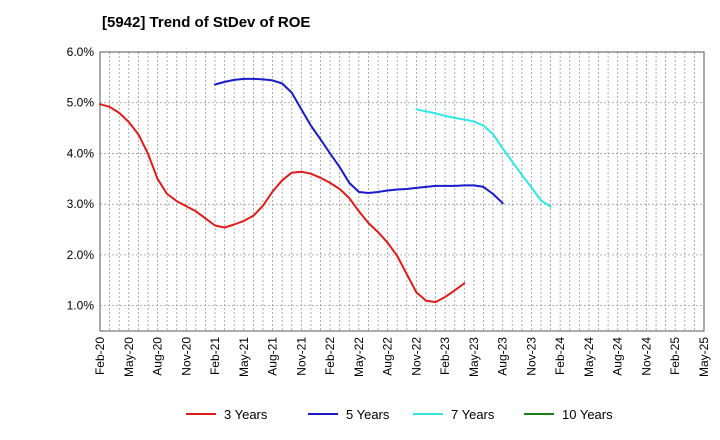 The width and height of the screenshot is (720, 440). What do you see at coordinates (368, 414) in the screenshot?
I see `legend-label: 5 Years` at bounding box center [368, 414].